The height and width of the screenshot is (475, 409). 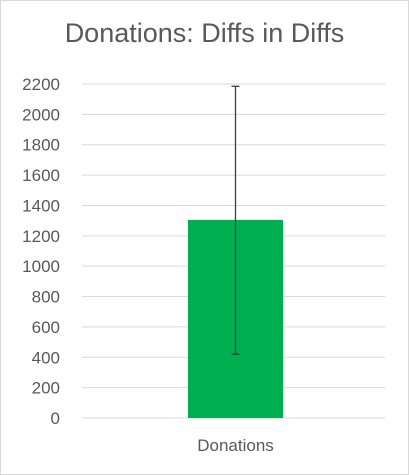 I want to click on y-tick-label: 1400, so click(x=41, y=205).